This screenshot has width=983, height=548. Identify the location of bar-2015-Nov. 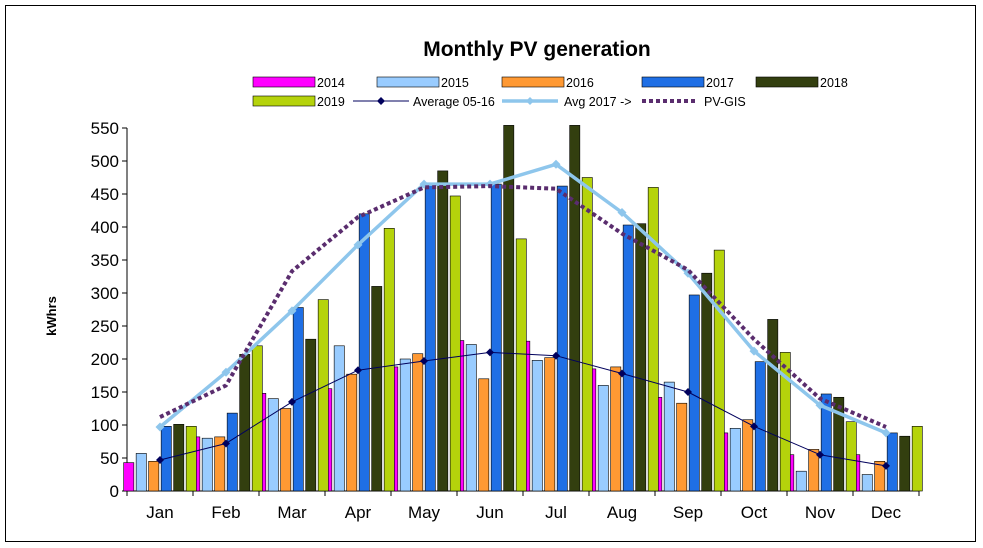
(801, 481).